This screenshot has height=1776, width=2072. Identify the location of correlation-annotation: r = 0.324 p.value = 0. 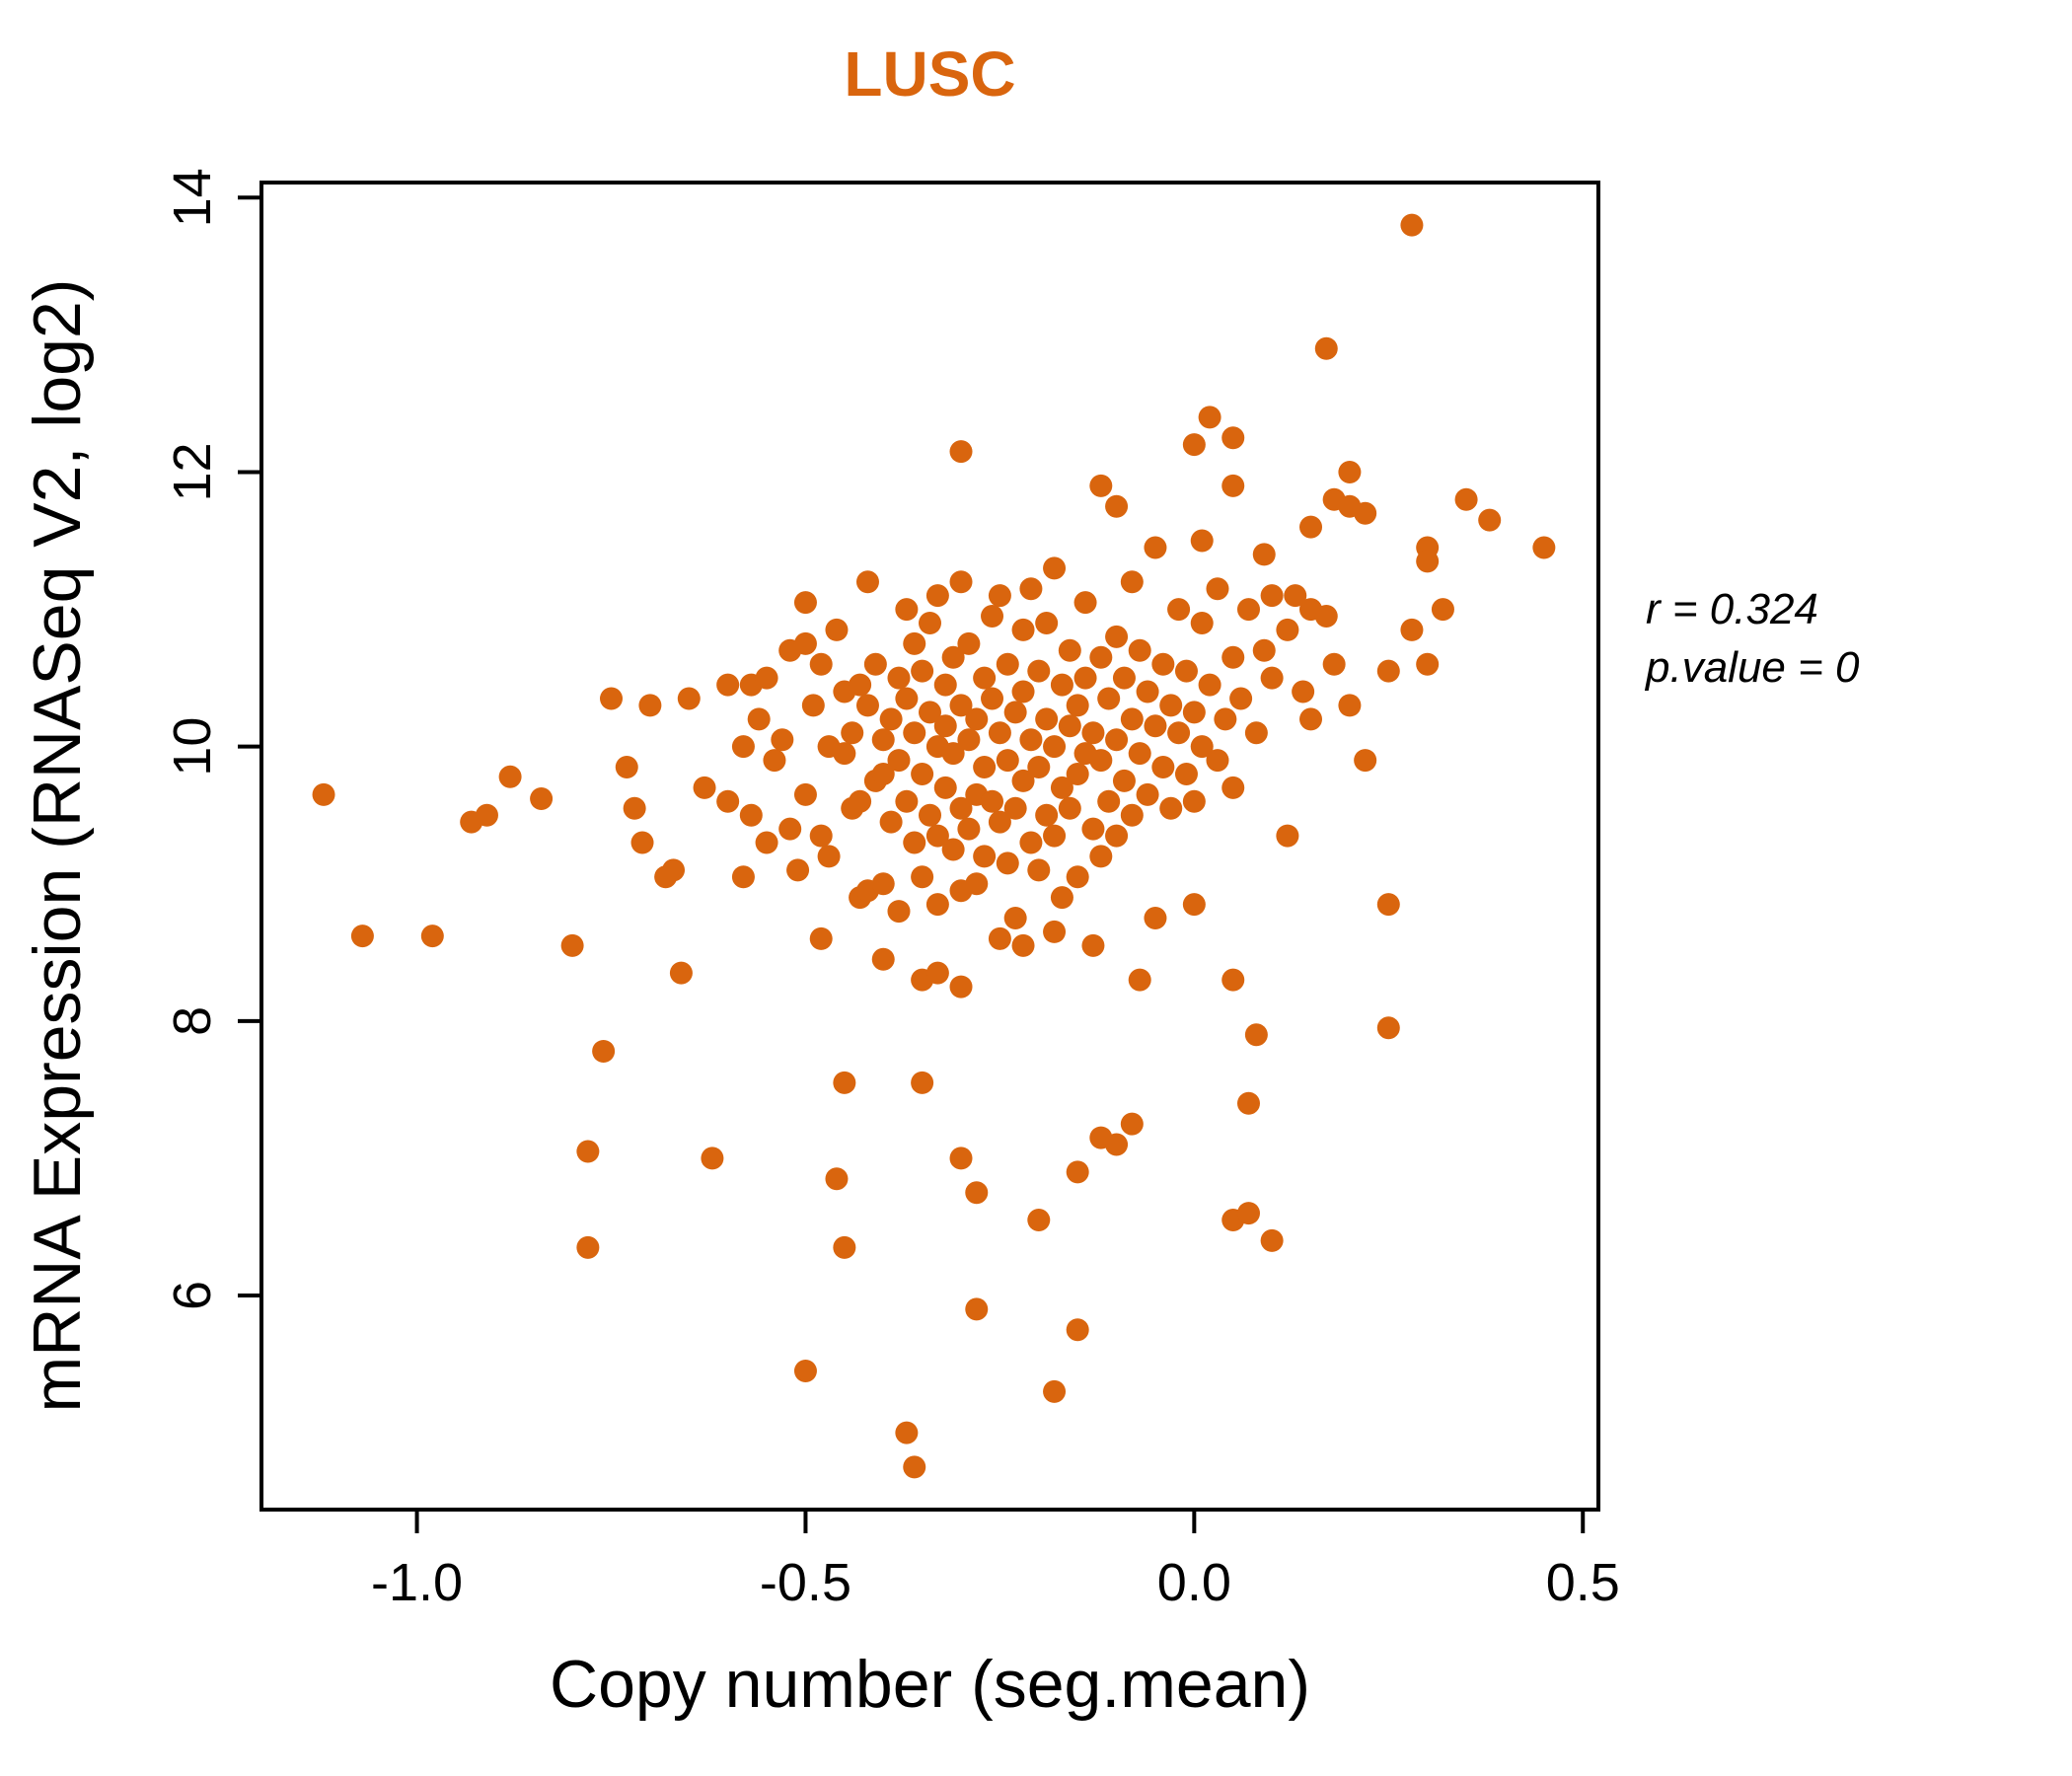
(1753, 639).